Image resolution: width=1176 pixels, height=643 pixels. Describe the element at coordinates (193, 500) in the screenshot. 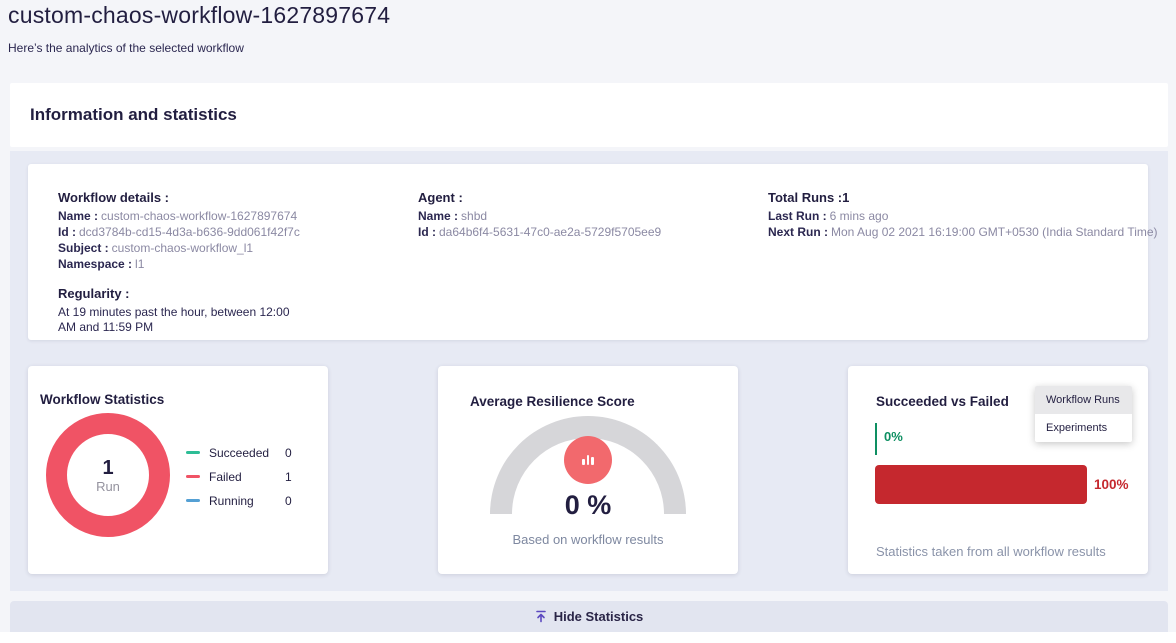

I see `running-dash-icon` at that location.